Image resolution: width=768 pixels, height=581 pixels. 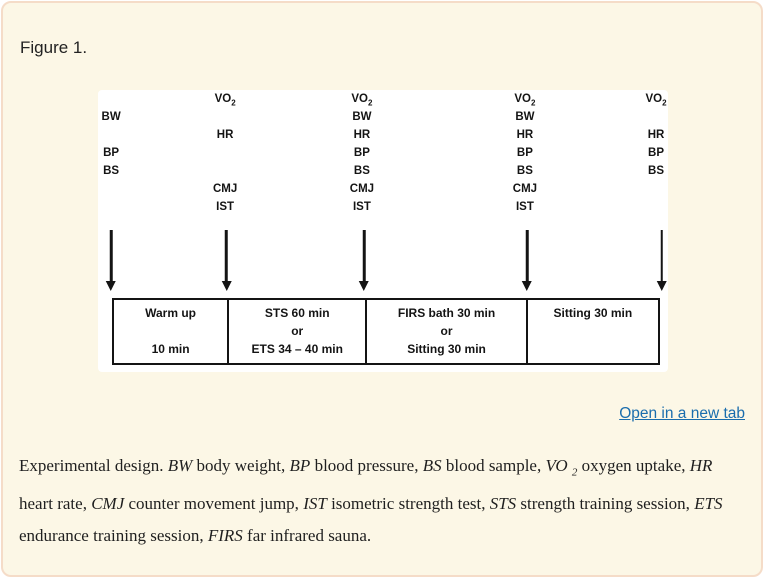 I want to click on timeline-cell: Warm up 10 min, so click(x=170, y=331).